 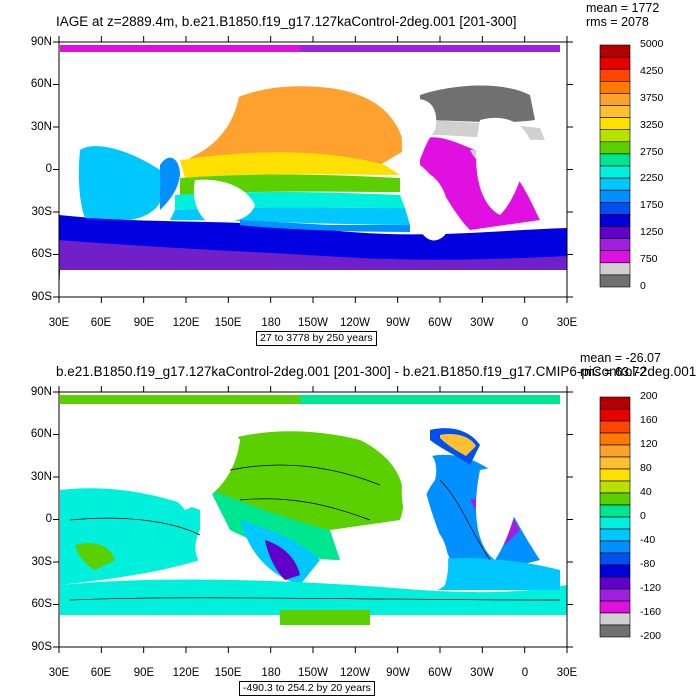 I want to click on colorbar-label: -80, so click(x=648, y=564).